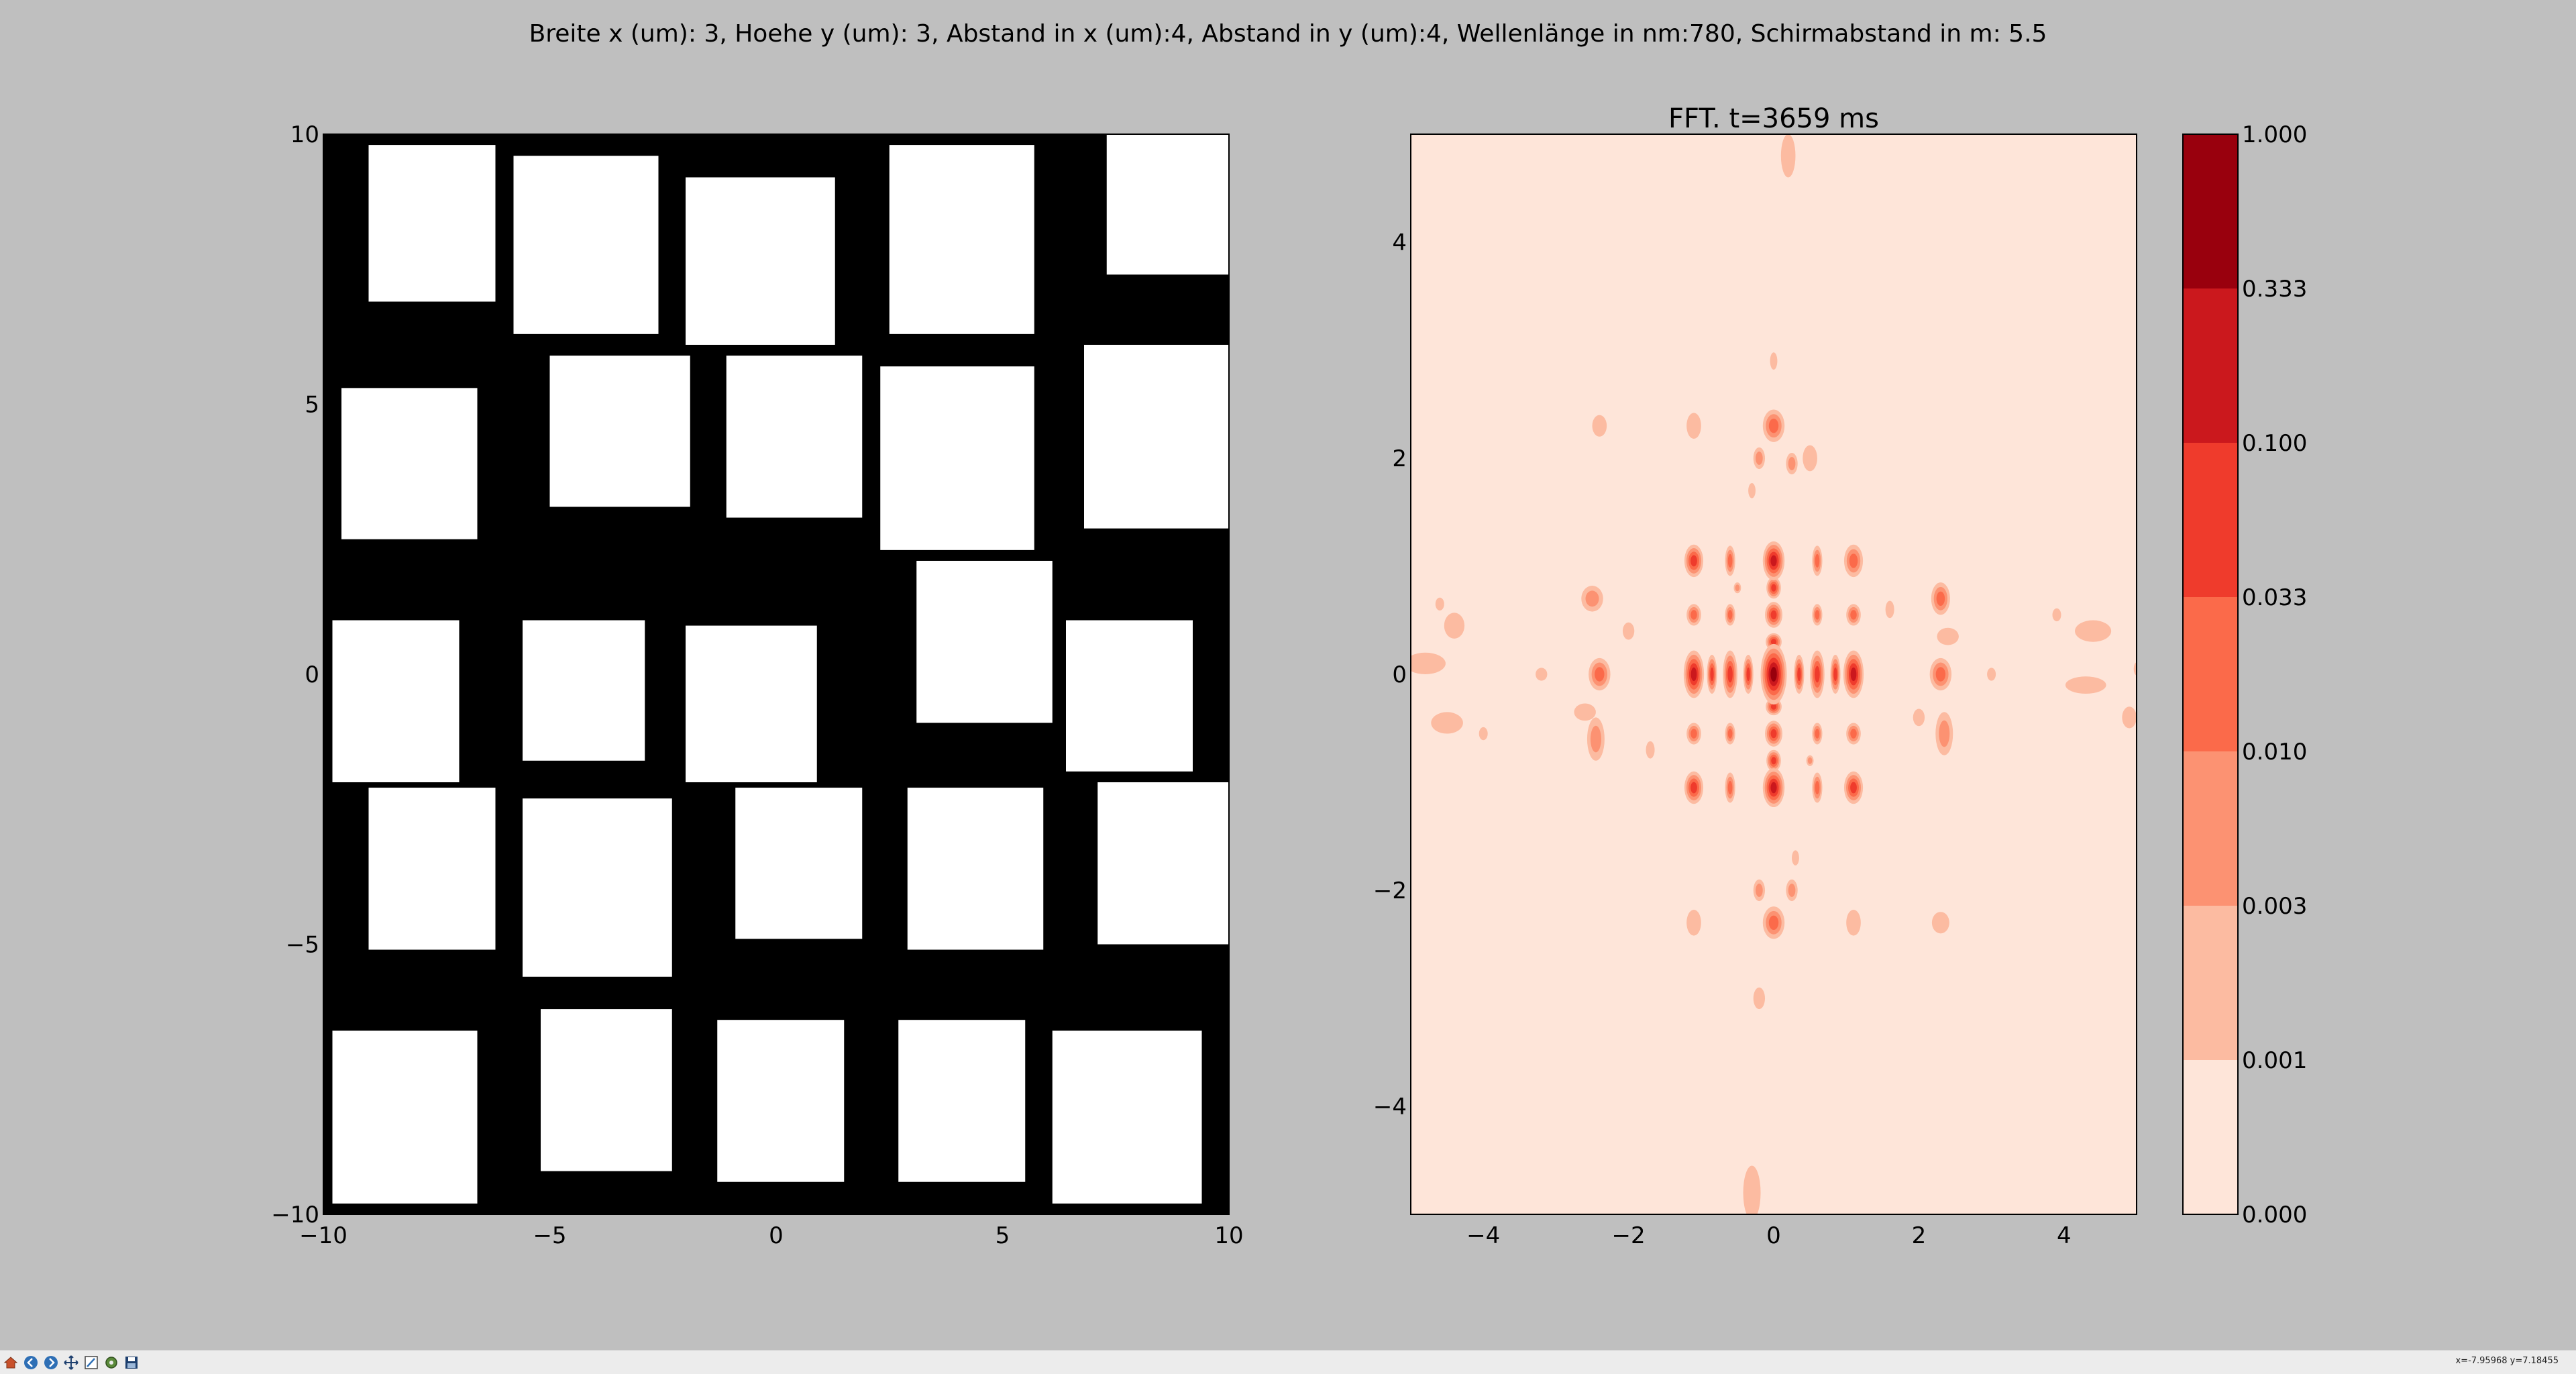  I want to click on save-icon, so click(131, 1363).